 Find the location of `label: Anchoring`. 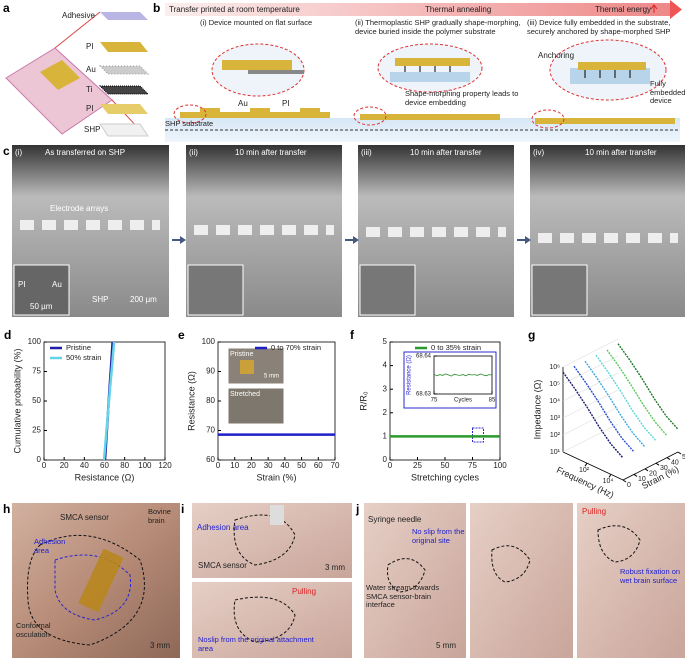

label: Anchoring is located at coordinates (556, 55).